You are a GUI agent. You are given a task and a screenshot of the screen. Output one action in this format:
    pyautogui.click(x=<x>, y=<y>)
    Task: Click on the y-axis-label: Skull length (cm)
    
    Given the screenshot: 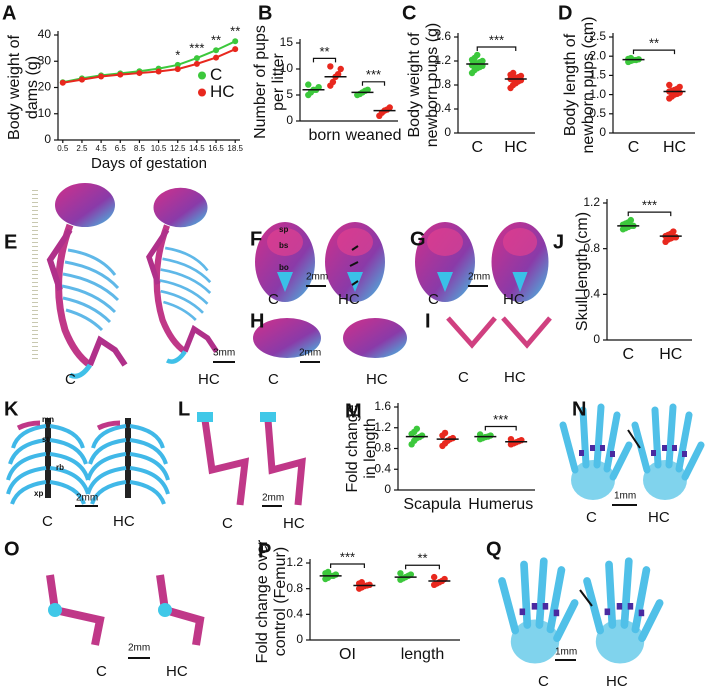 What is the action you would take?
    pyautogui.click(x=582, y=271)
    